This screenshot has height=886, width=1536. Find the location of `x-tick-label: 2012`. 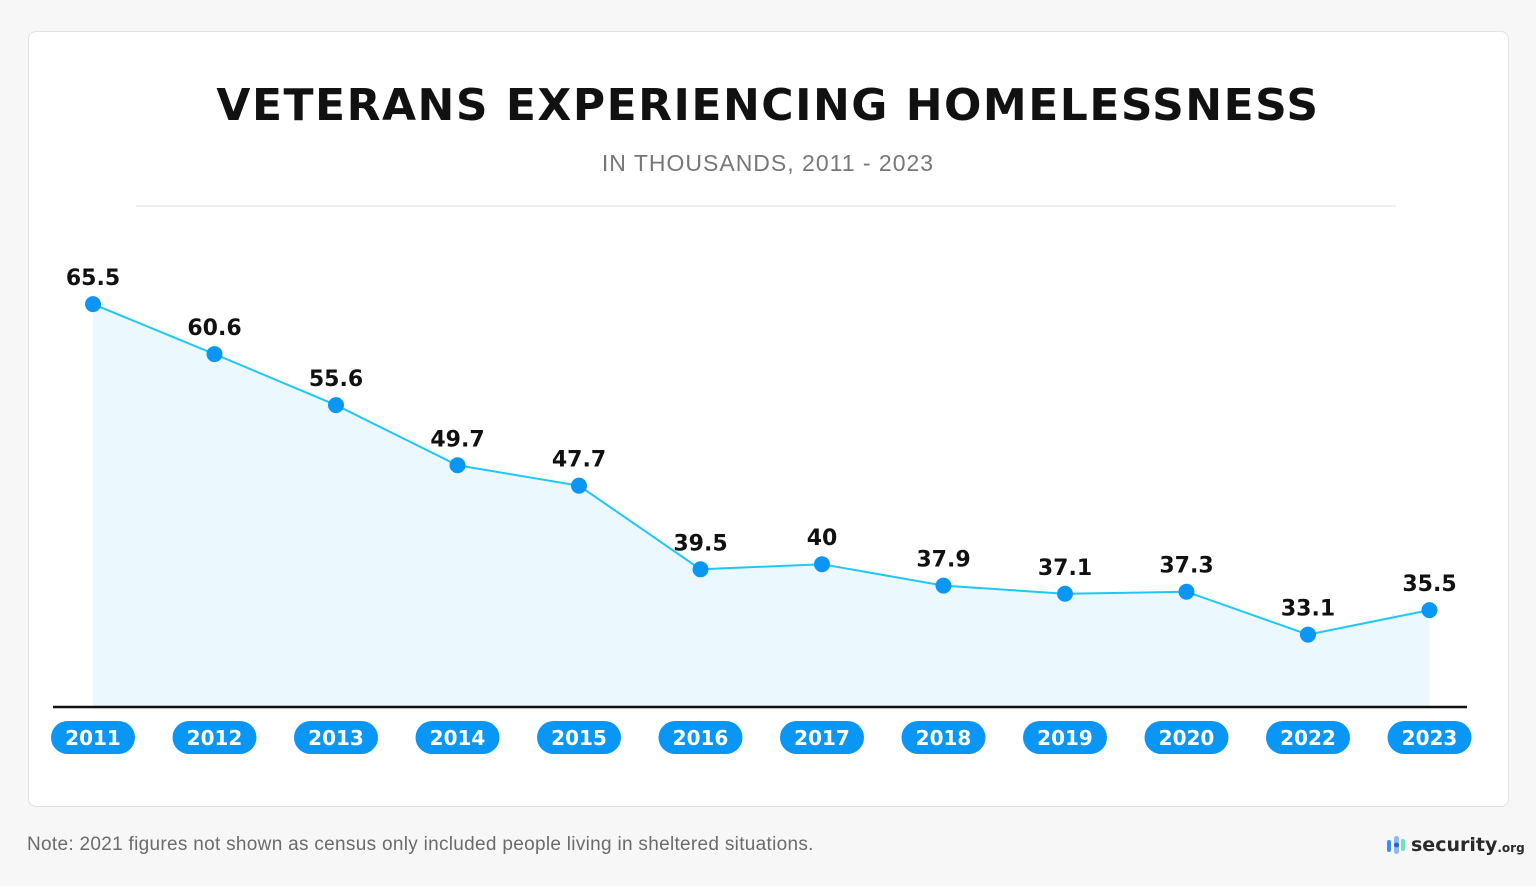

x-tick-label: 2012 is located at coordinates (215, 738).